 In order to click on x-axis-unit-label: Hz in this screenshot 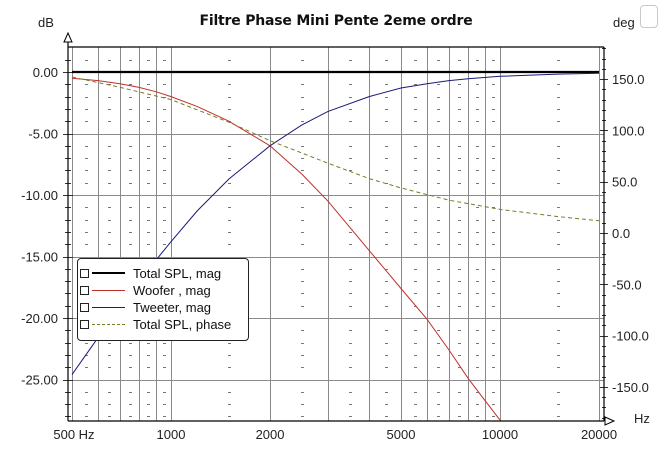, I will do `click(642, 418)`.